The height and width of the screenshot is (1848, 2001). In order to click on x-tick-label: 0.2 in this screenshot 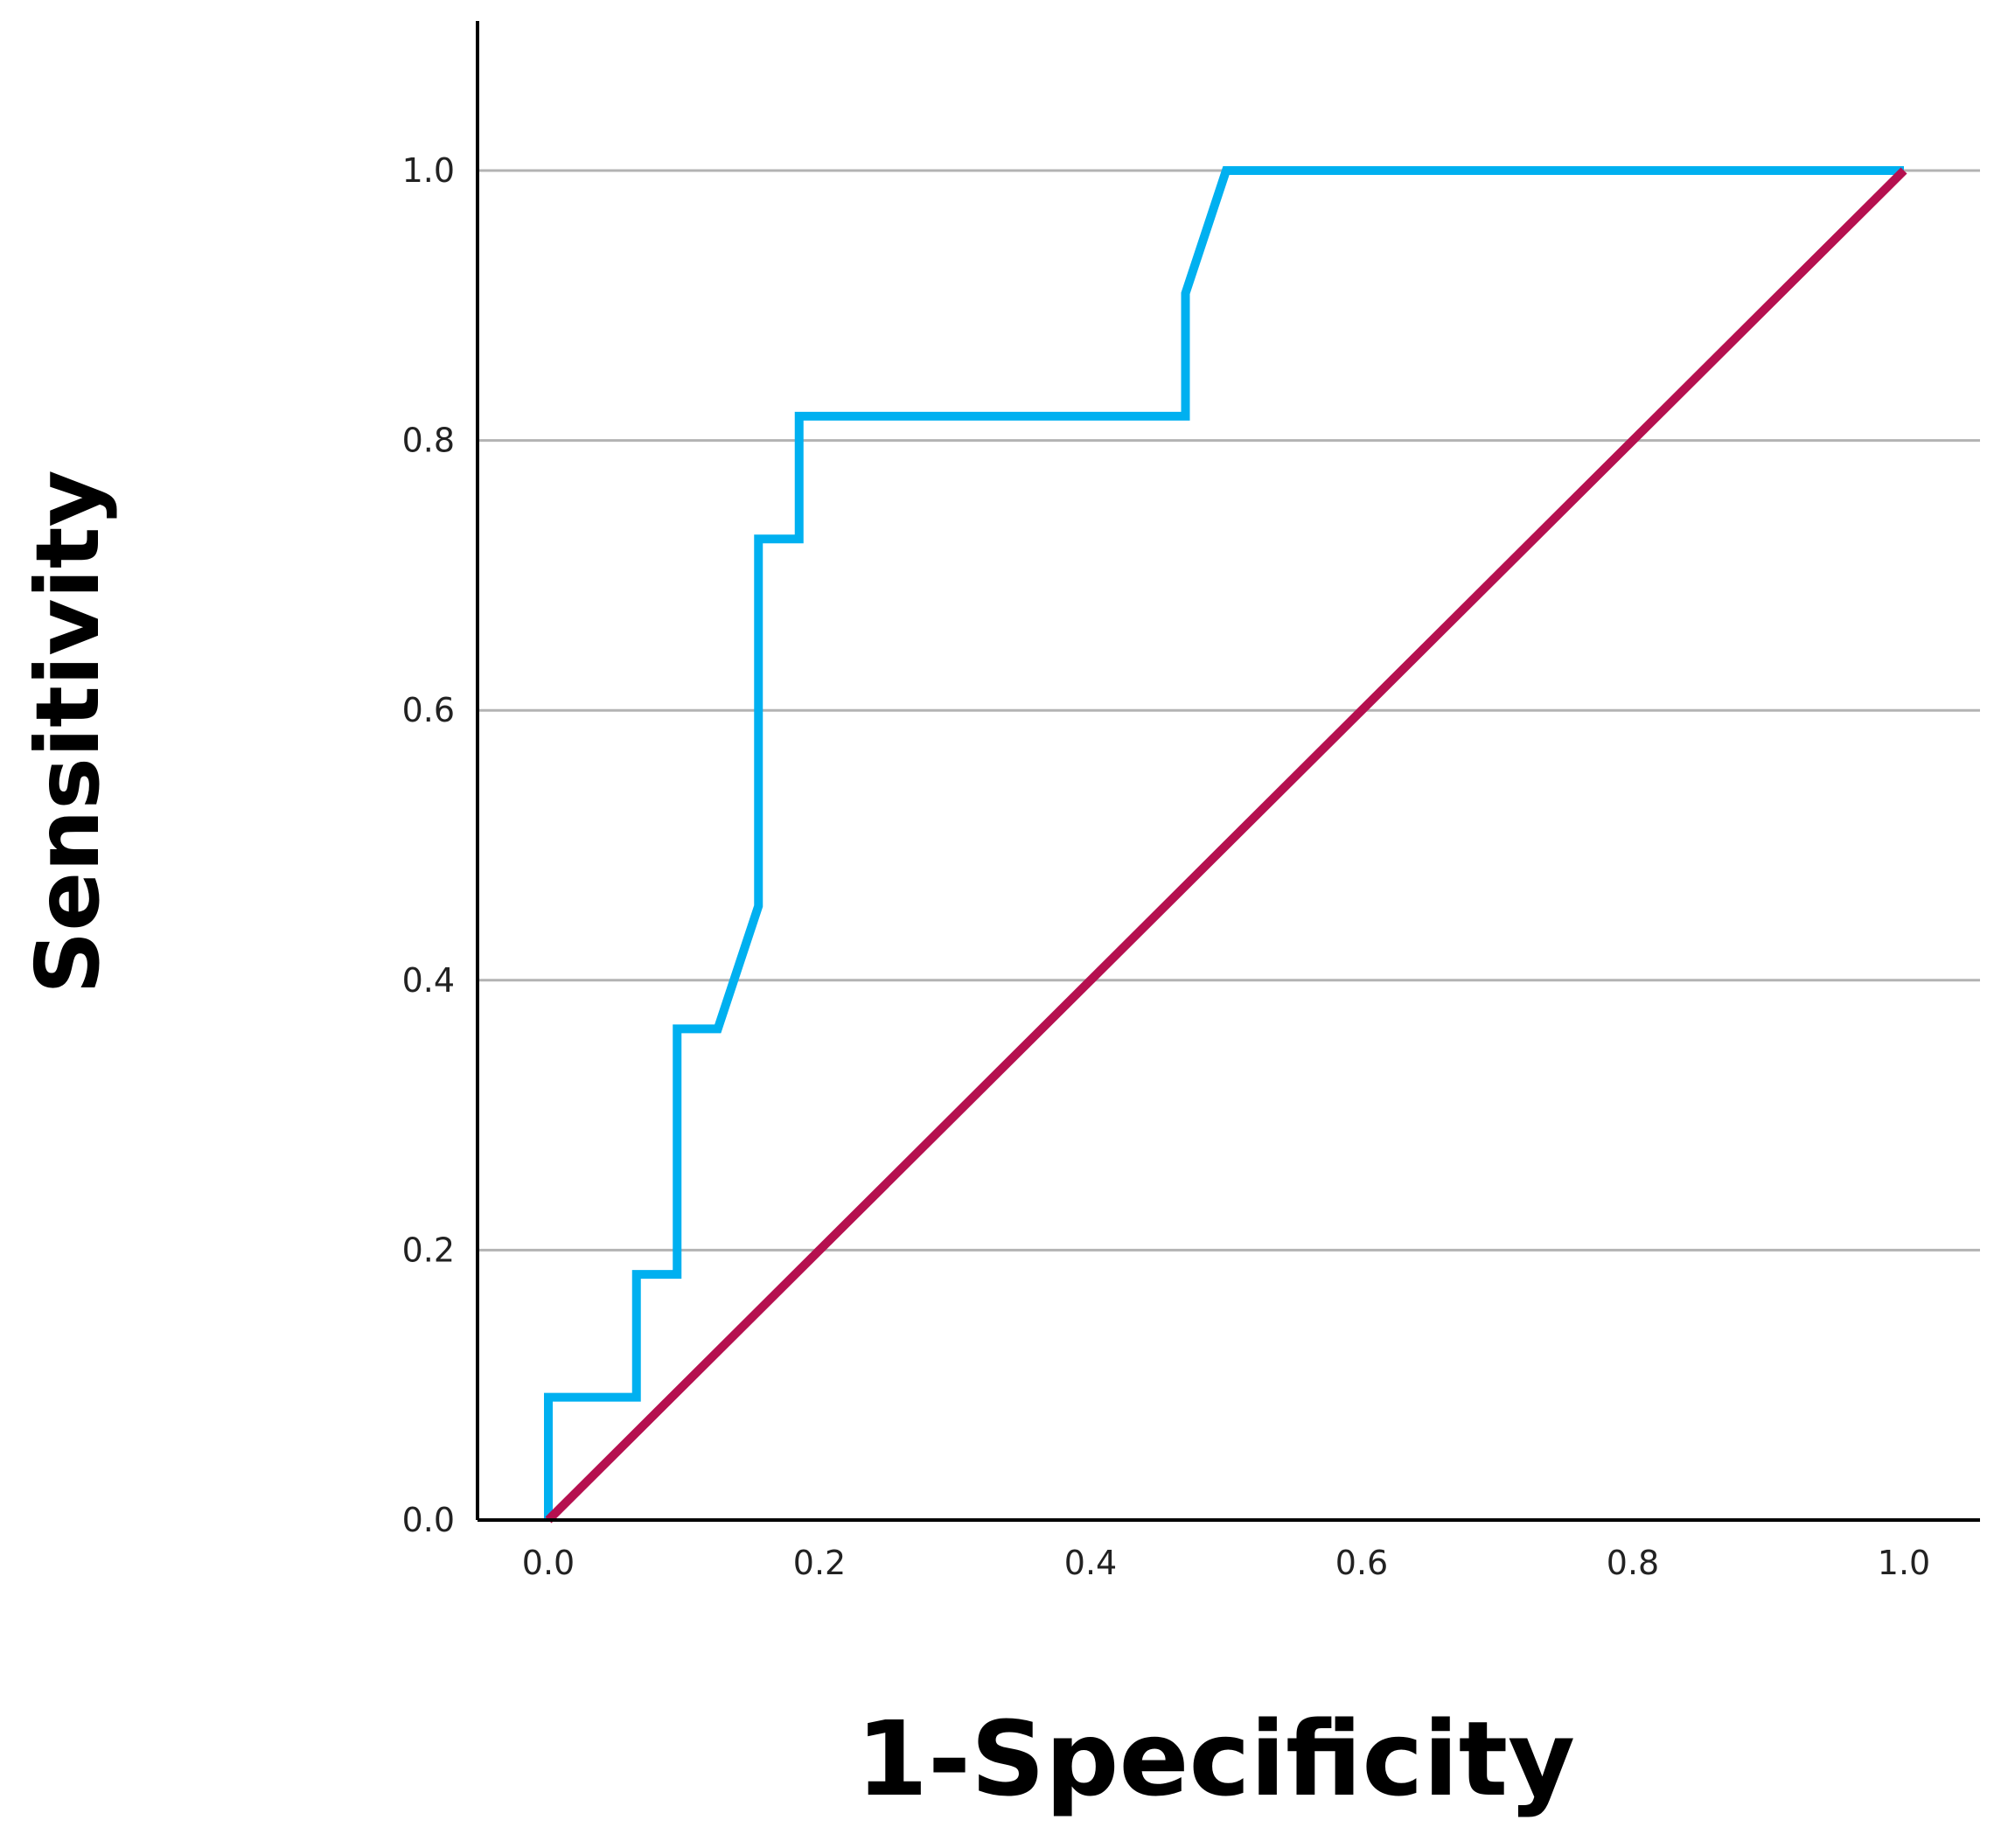, I will do `click(819, 1563)`.